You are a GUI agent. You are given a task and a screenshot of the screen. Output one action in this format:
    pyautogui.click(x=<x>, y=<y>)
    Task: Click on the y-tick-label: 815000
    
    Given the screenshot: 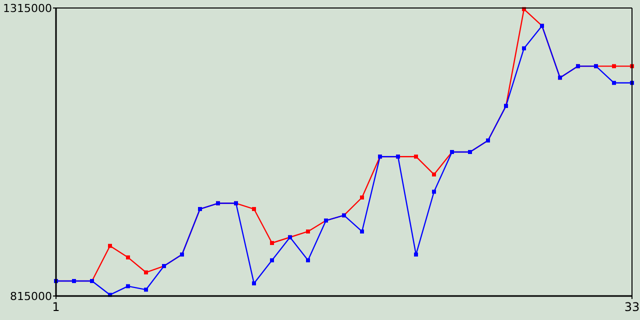 What is the action you would take?
    pyautogui.click(x=31, y=296)
    